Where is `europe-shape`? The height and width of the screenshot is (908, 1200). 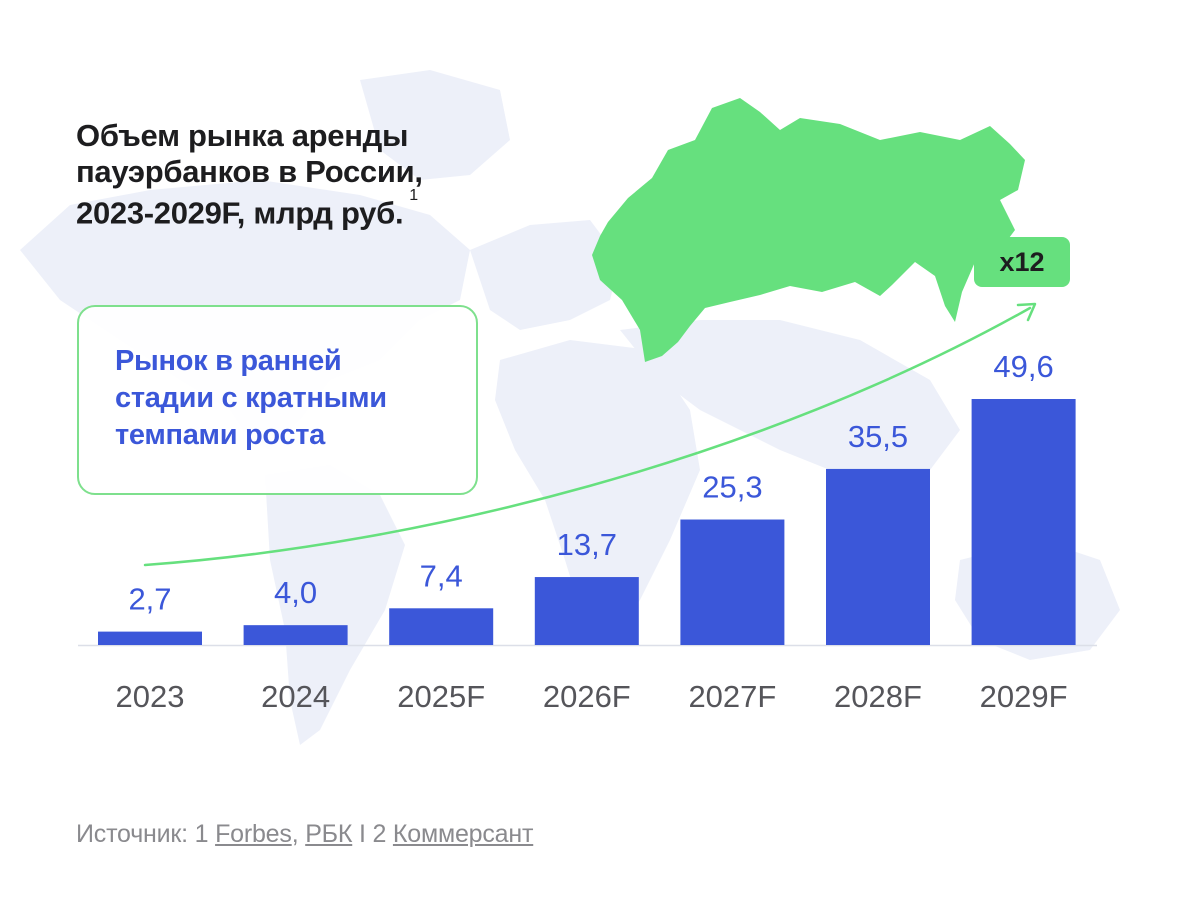 europe-shape is located at coordinates (545, 275).